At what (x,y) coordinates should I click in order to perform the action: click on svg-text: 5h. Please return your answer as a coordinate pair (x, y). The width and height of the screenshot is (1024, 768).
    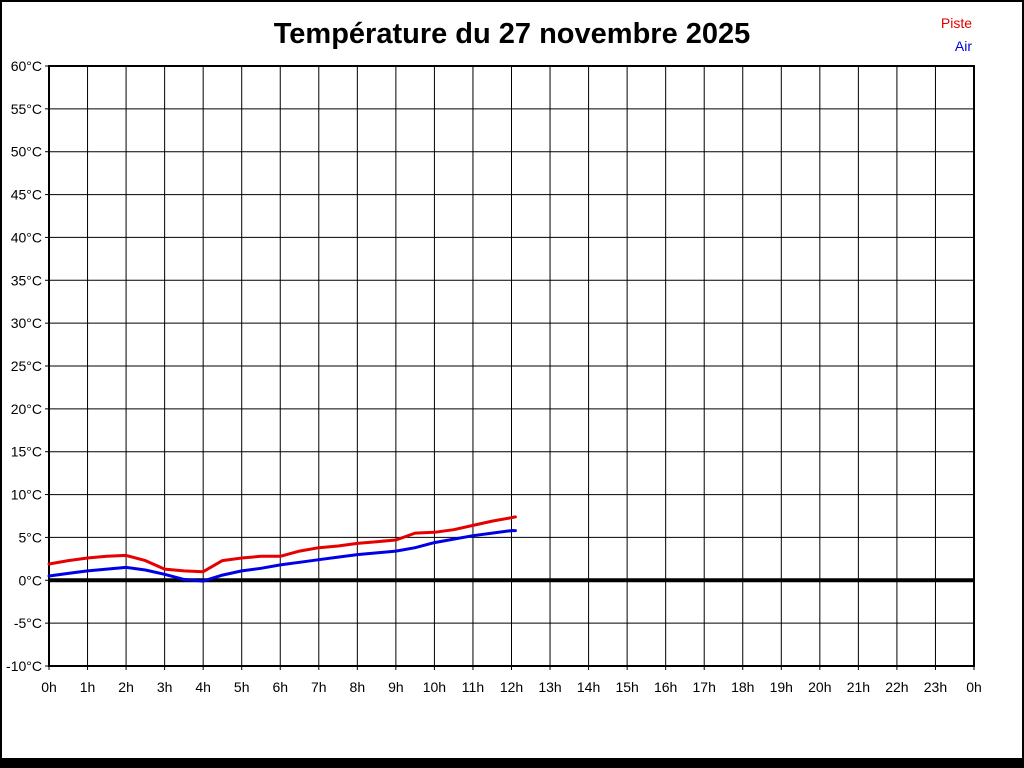
    Looking at the image, I should click on (242, 687).